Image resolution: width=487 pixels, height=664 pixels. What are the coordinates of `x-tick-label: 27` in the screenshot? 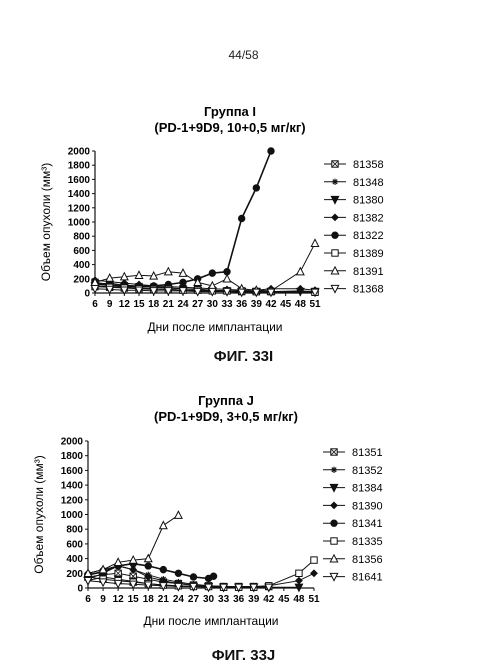 It's located at (198, 304).